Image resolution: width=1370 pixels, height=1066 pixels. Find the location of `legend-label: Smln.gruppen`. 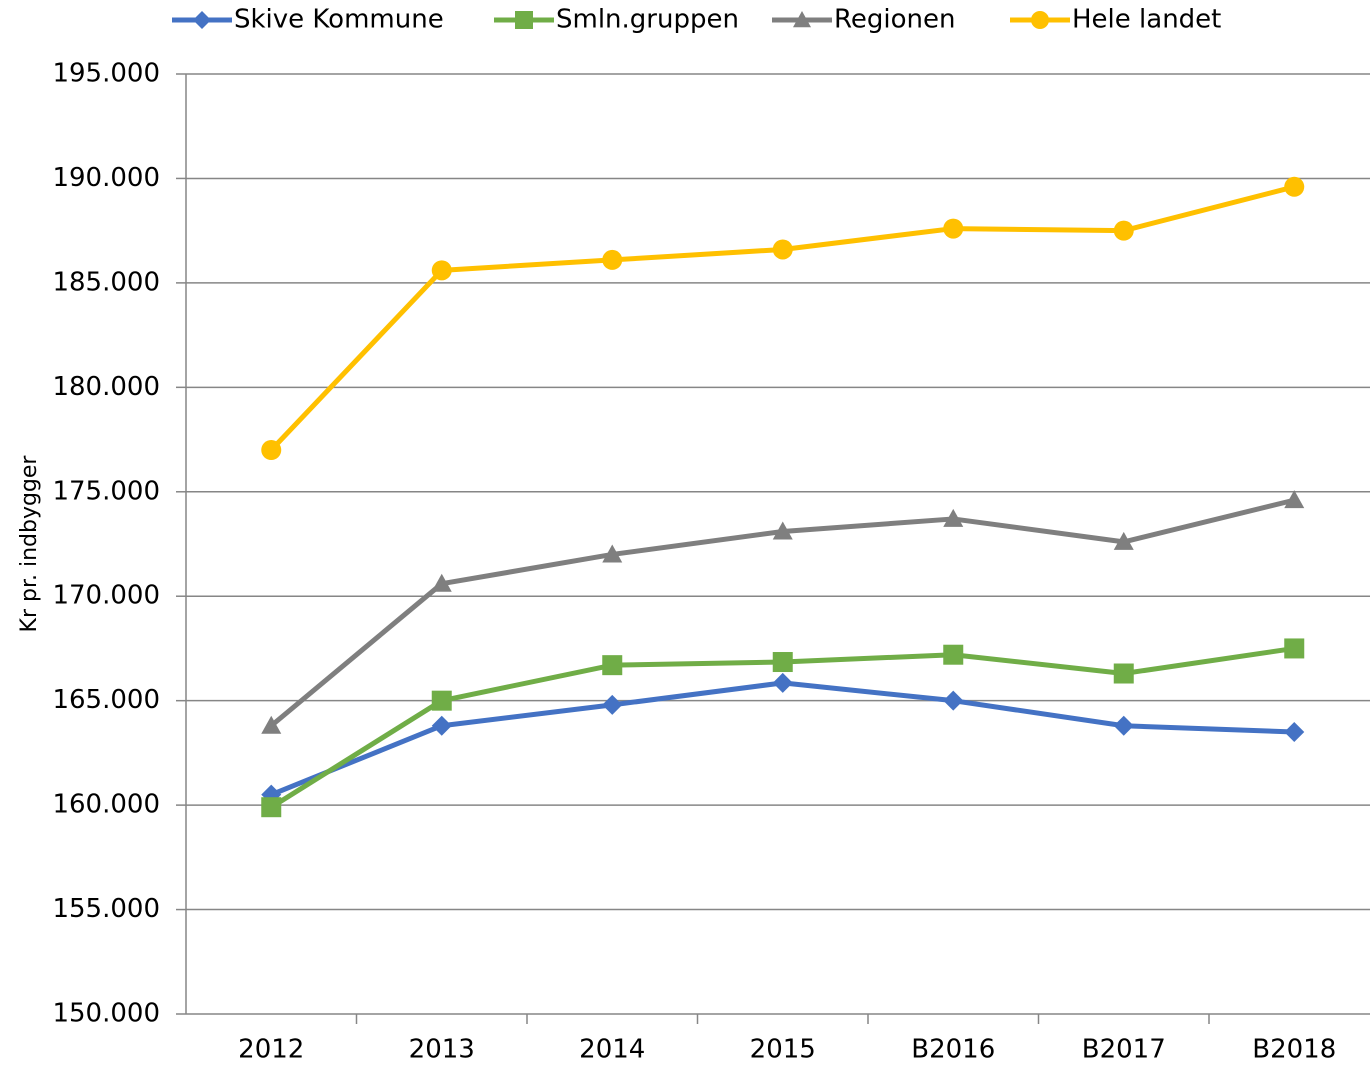

legend-label: Smln.gruppen is located at coordinates (647, 20).